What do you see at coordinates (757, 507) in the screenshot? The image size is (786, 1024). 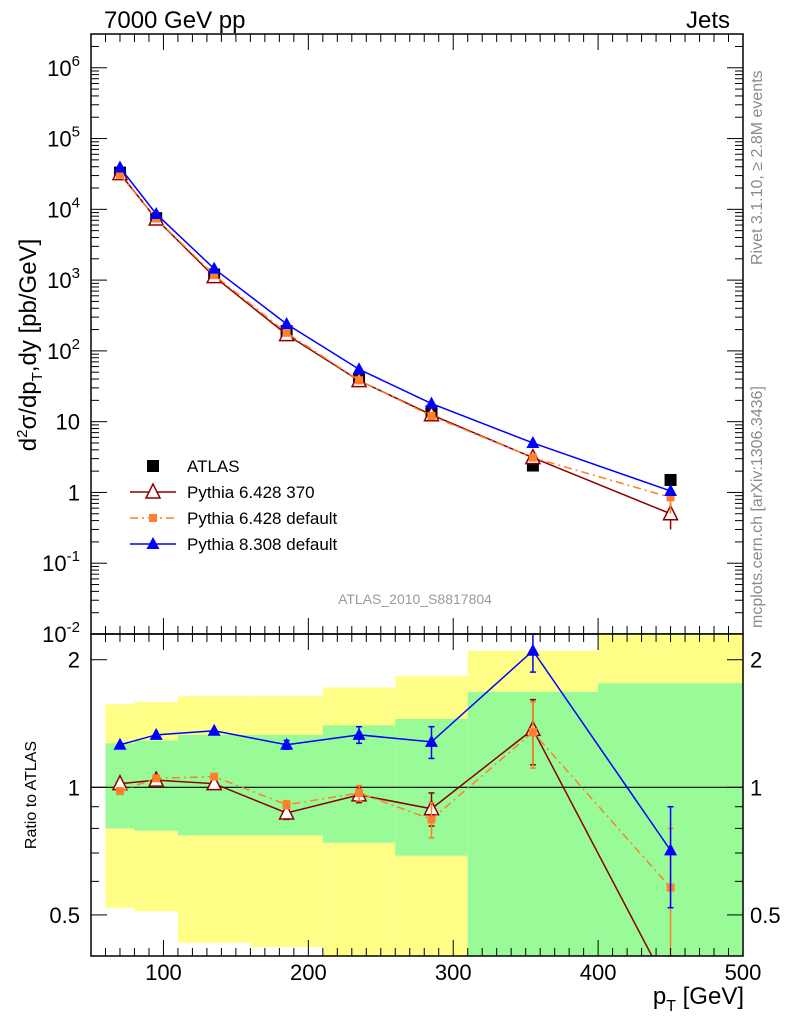 I see `mcplots-text: mcplots.cern.ch [arXiv:1306.3436]` at bounding box center [757, 507].